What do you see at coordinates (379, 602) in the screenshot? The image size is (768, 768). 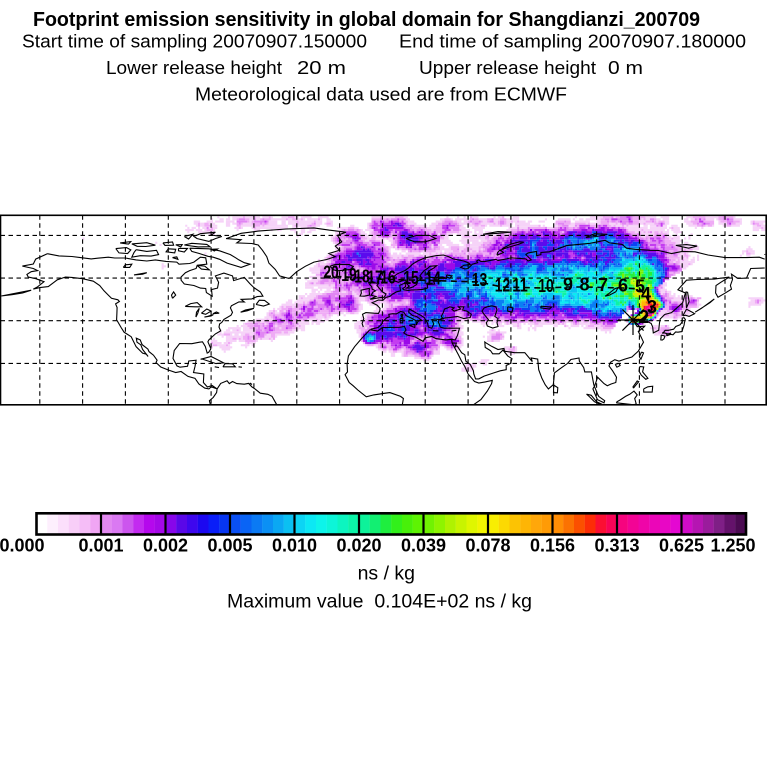 I see `svg-text:Maximum value 0.104E+02 ns /: Maximum value 0.104E+02 ns / kg` at bounding box center [379, 602].